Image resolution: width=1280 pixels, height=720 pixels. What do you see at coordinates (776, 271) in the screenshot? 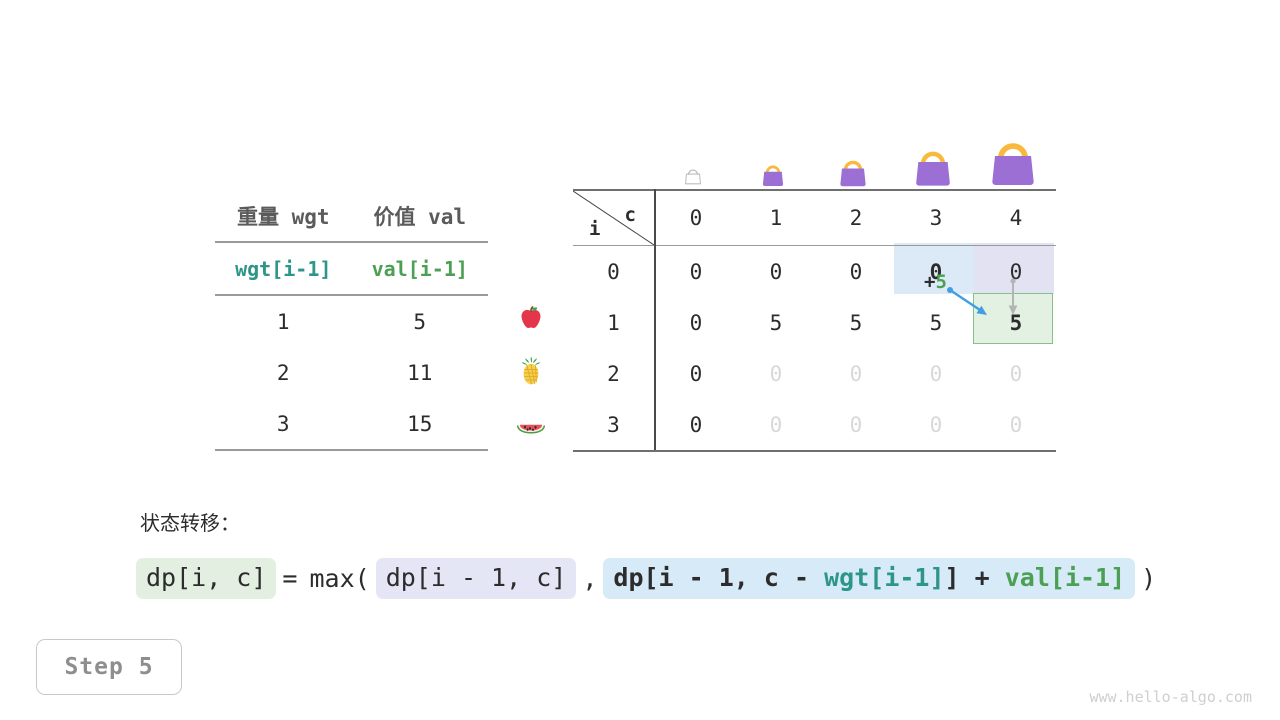
I see `dp-cell-0-1: 0` at bounding box center [776, 271].